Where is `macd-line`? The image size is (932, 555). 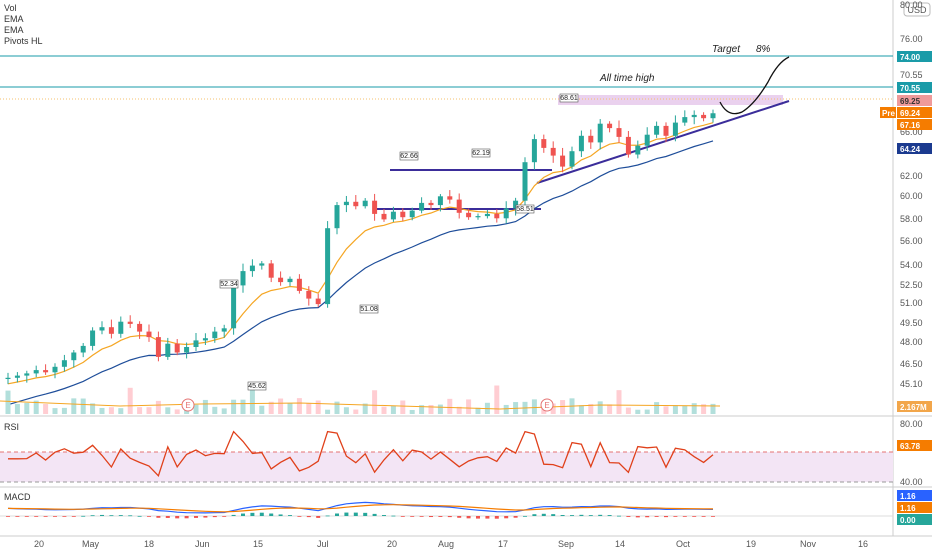 macd-line is located at coordinates (360, 507).